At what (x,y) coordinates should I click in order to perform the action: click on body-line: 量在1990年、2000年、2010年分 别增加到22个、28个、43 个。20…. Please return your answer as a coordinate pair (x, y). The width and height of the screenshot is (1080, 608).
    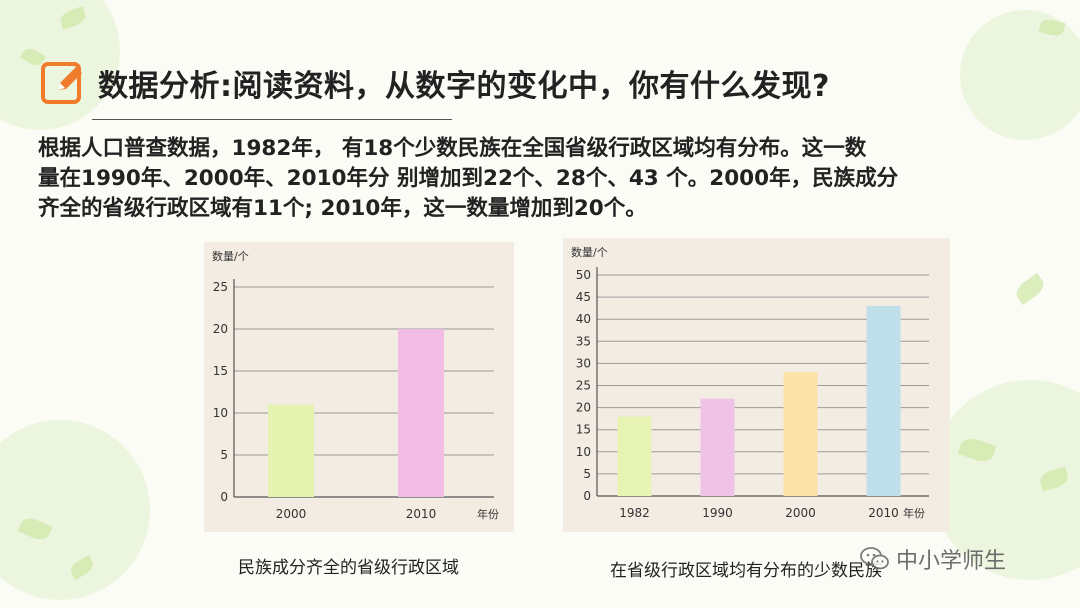
    Looking at the image, I should click on (468, 178).